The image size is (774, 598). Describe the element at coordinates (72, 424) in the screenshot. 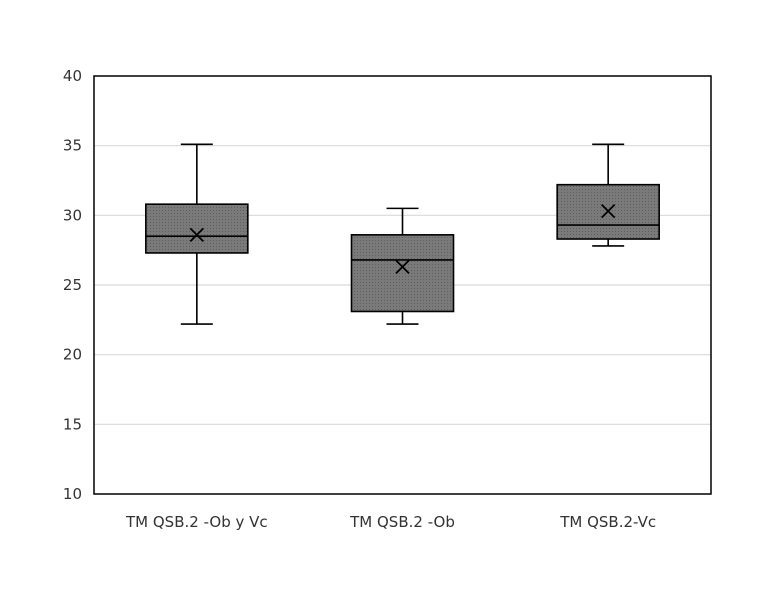

I see `y-tick-label: 15` at that location.